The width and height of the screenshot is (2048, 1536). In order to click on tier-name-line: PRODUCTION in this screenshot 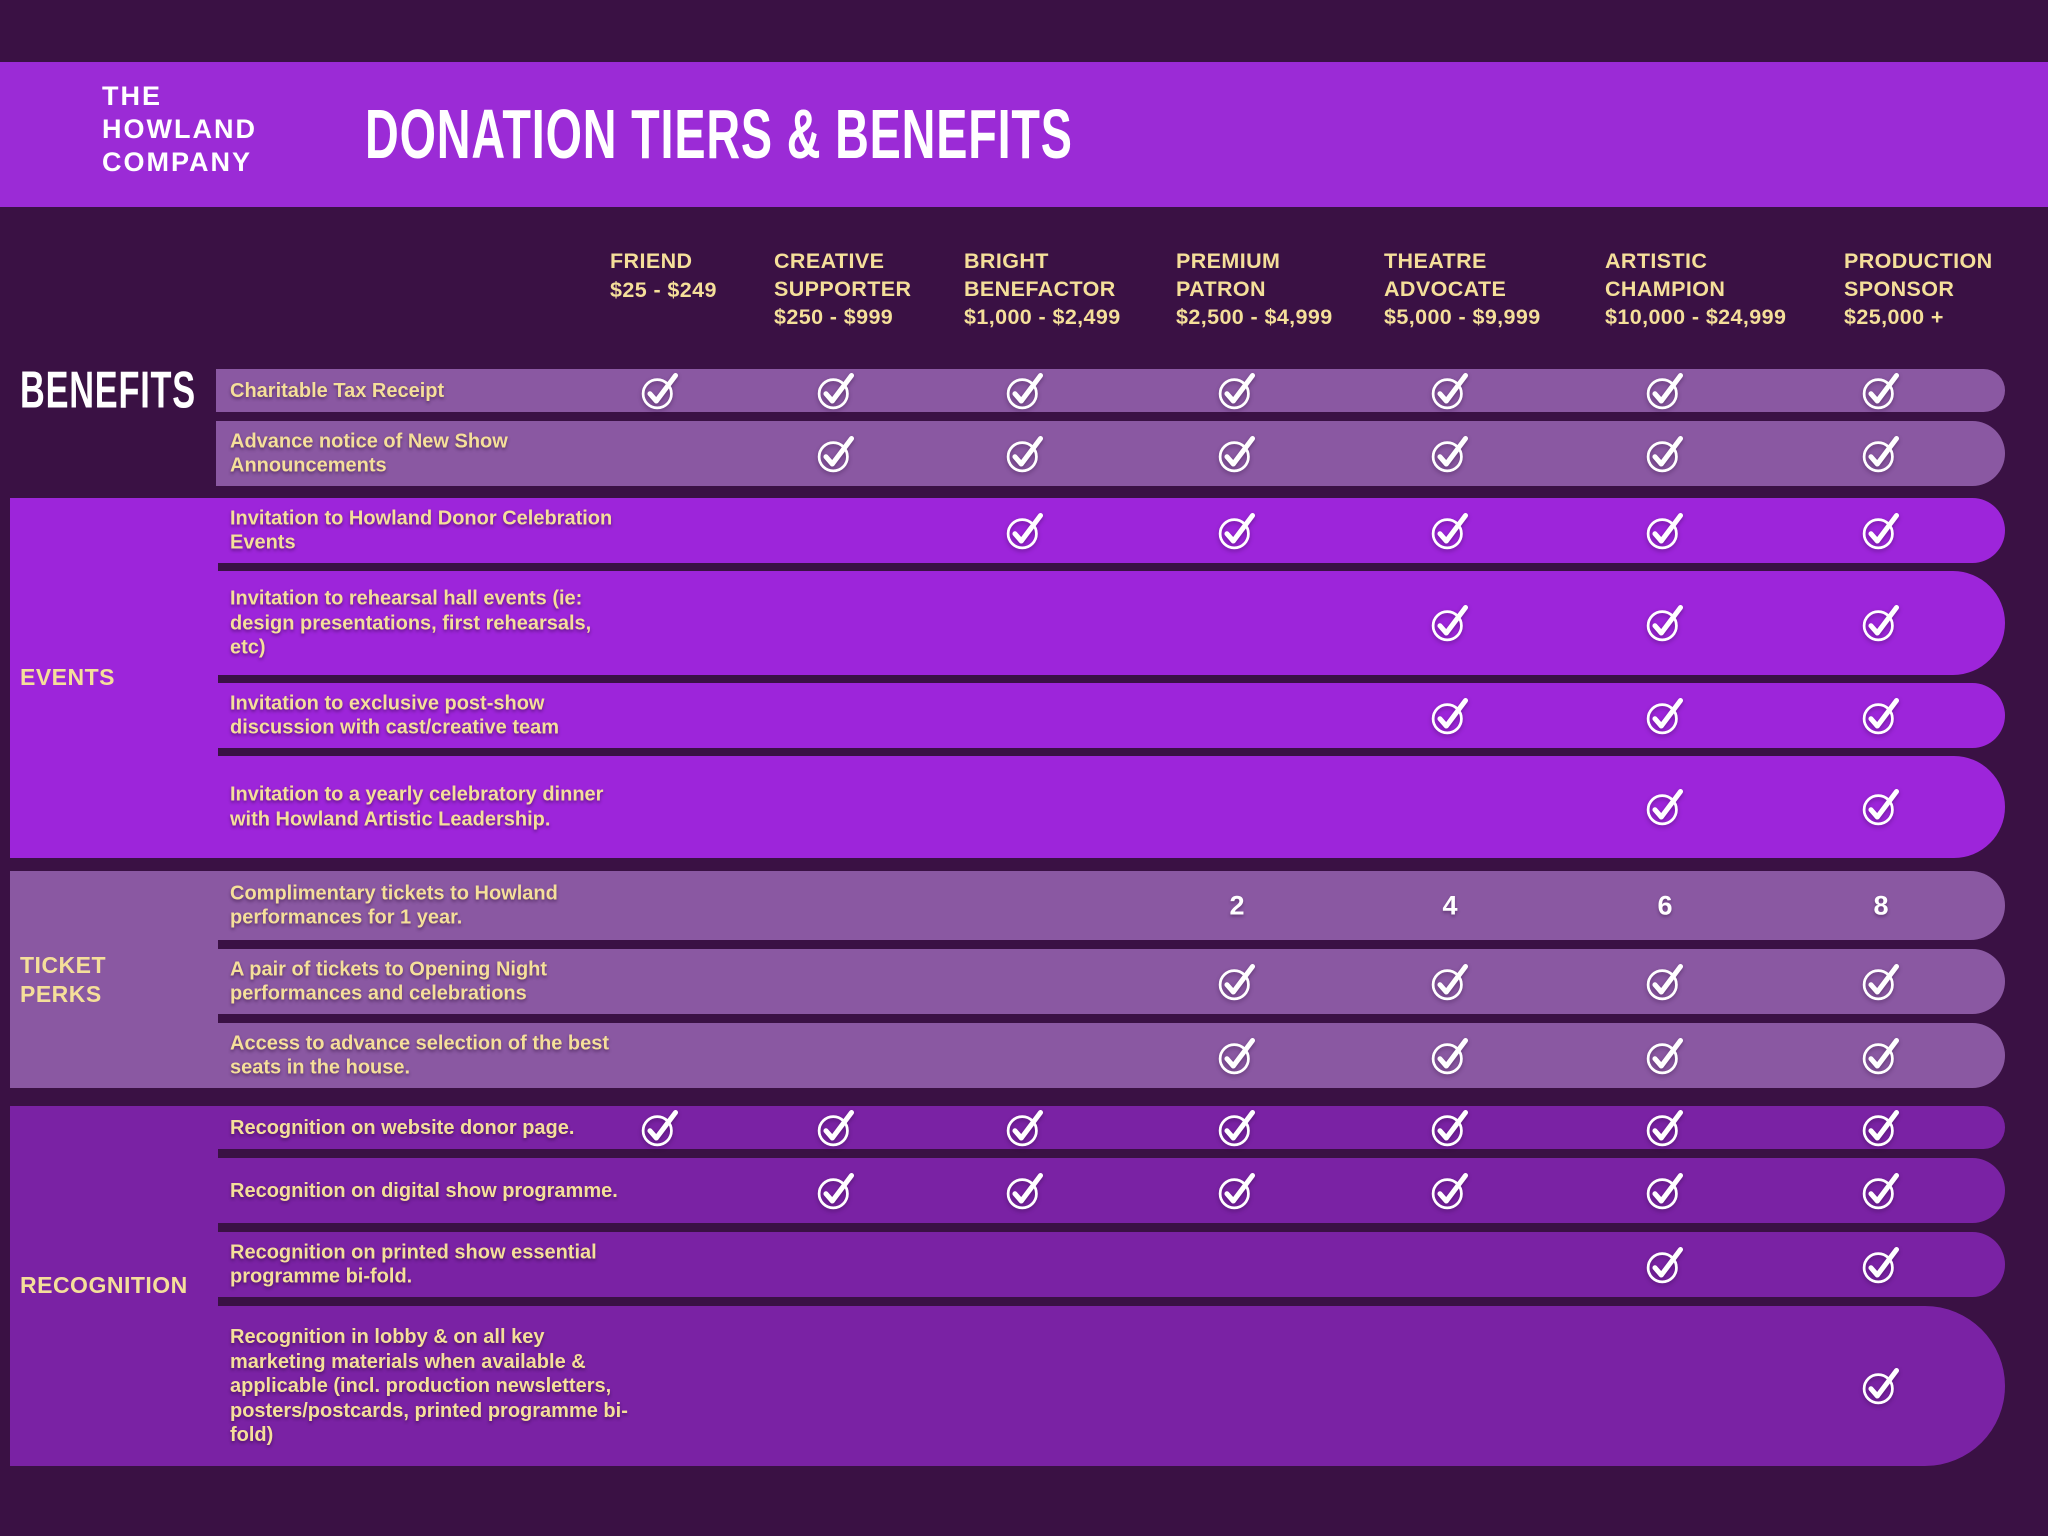, I will do `click(1918, 261)`.